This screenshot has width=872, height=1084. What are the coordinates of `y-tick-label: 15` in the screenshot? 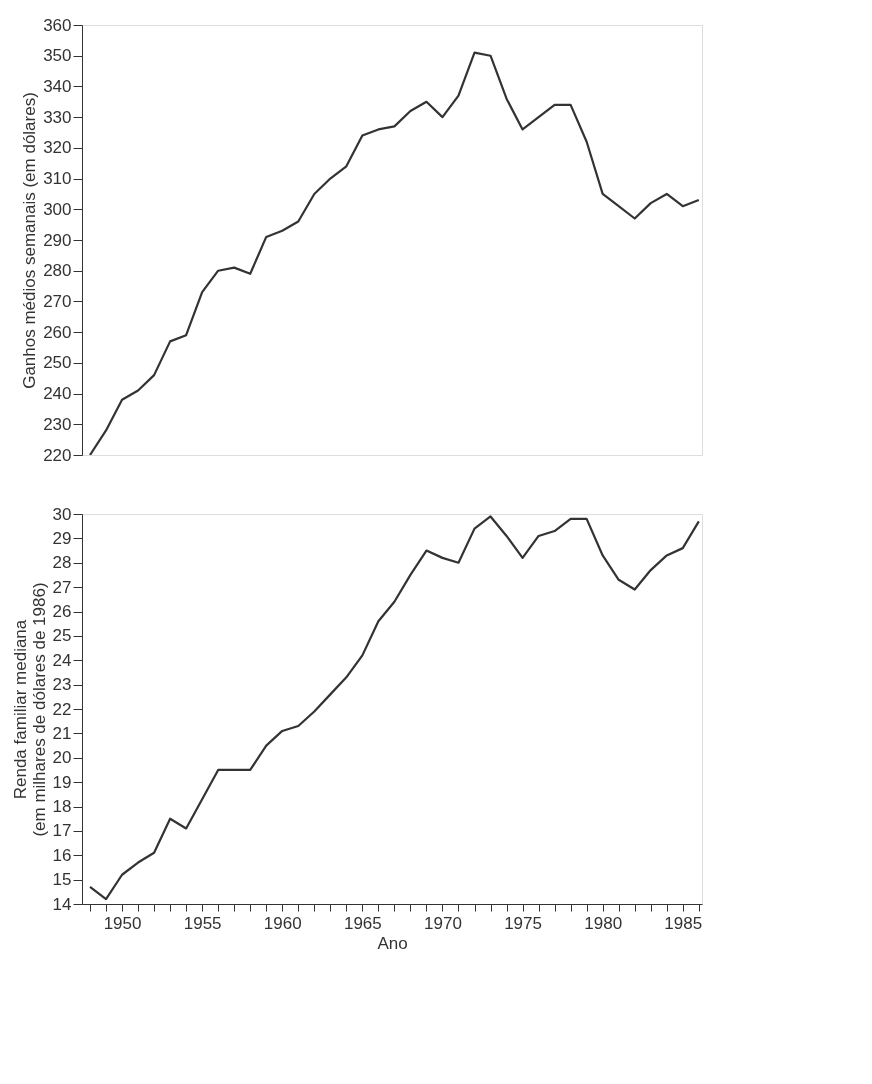 It's located at (62, 880).